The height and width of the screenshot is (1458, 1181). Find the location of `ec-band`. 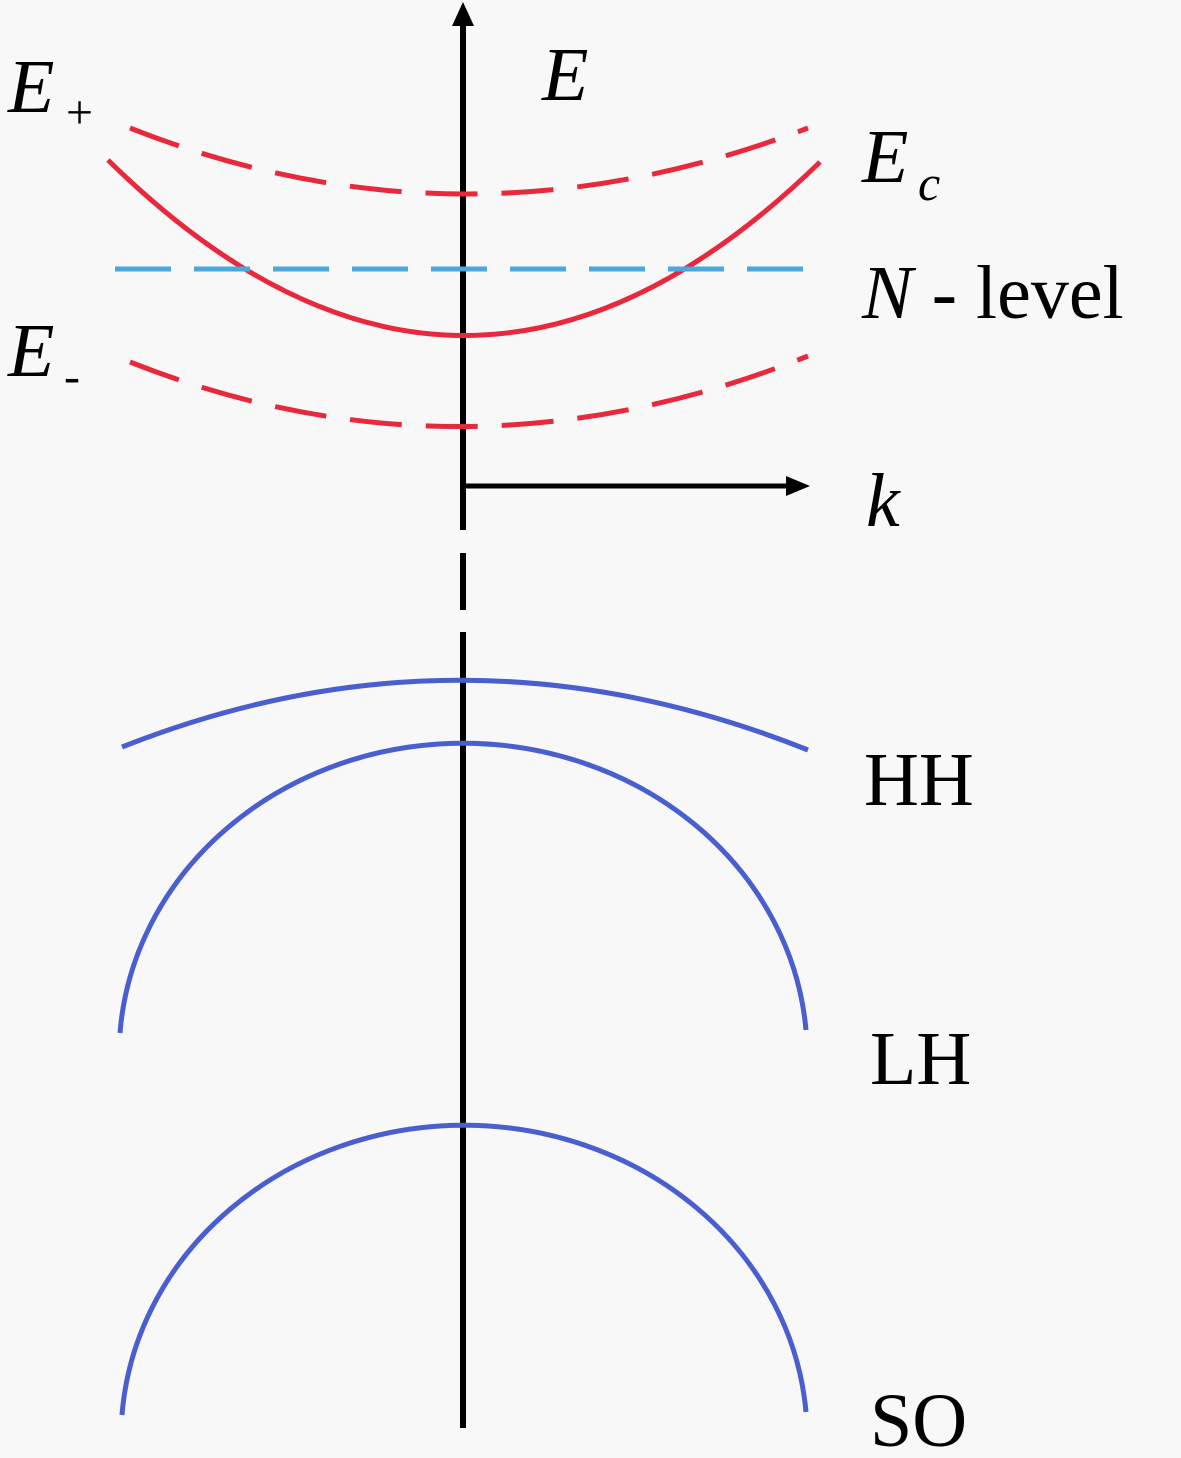

ec-band is located at coordinates (464, 248).